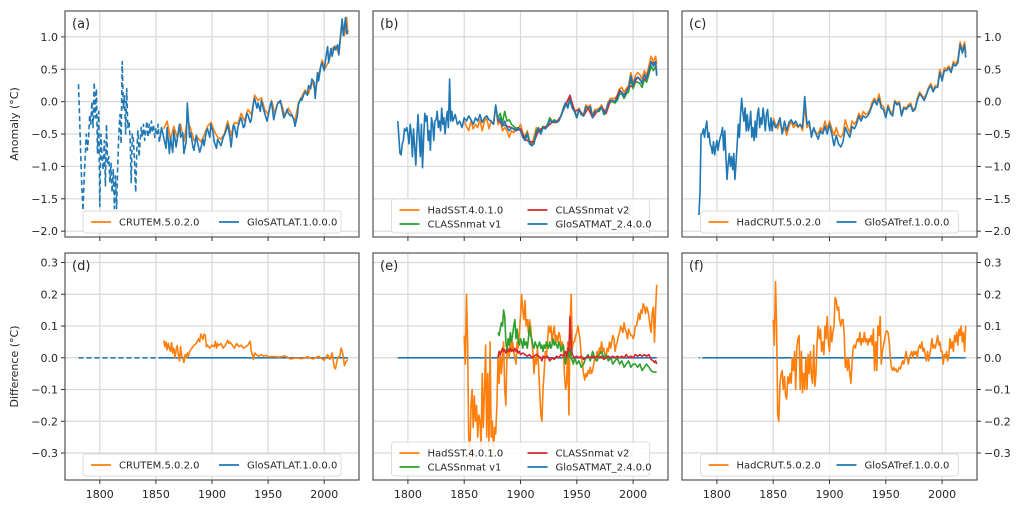 The height and width of the screenshot is (508, 1024). What do you see at coordinates (389, 266) in the screenshot?
I see `panel-label: (e)` at bounding box center [389, 266].